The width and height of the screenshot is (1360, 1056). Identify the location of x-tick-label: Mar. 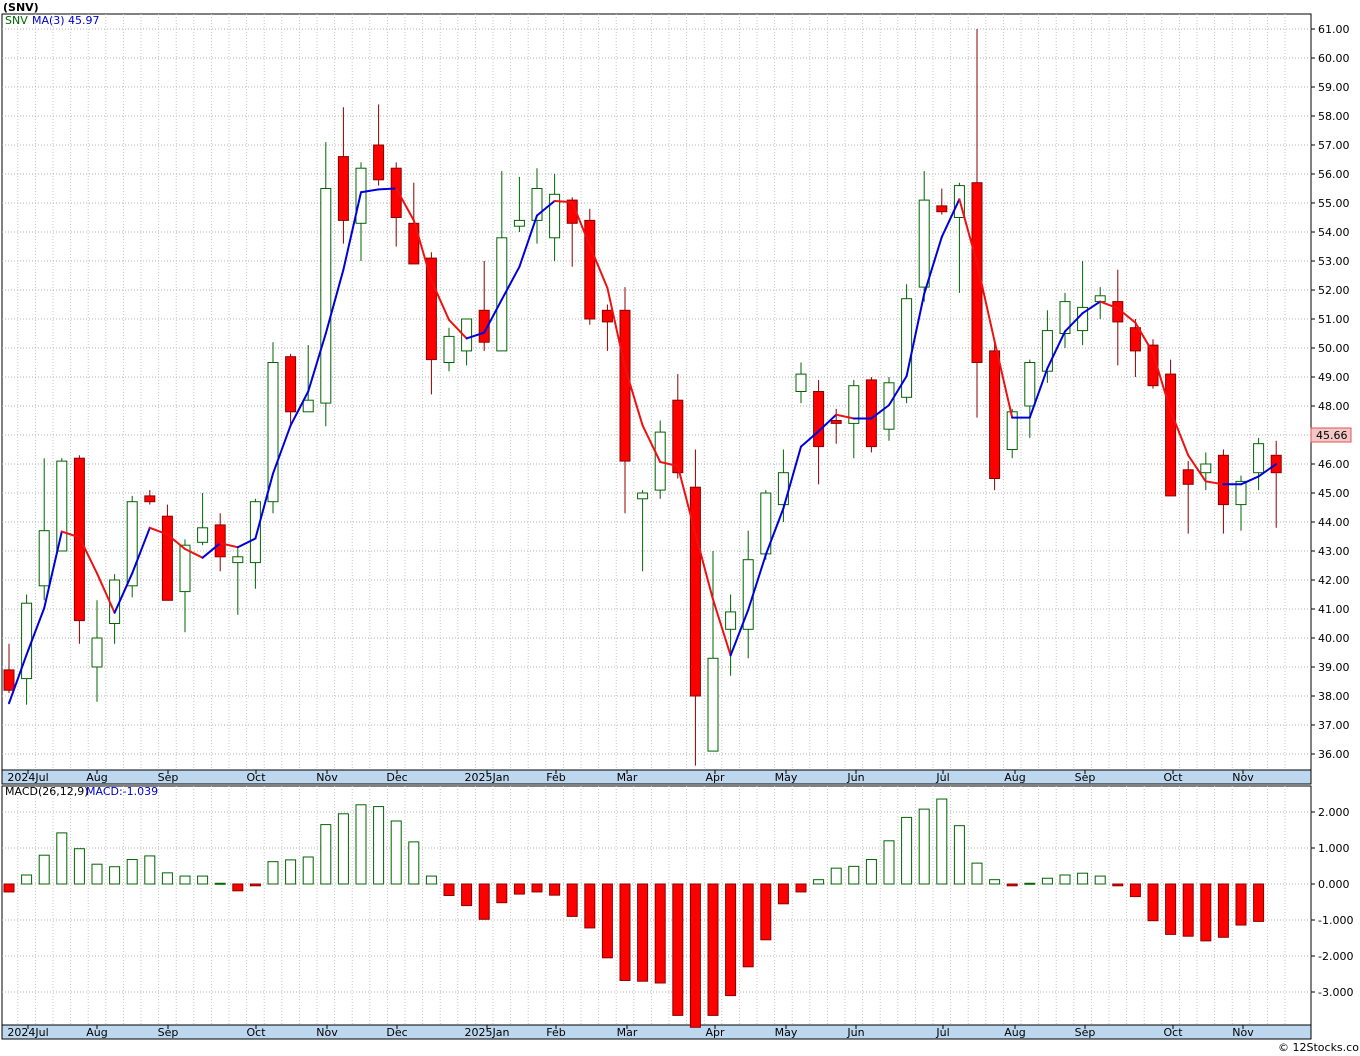
(627, 1032).